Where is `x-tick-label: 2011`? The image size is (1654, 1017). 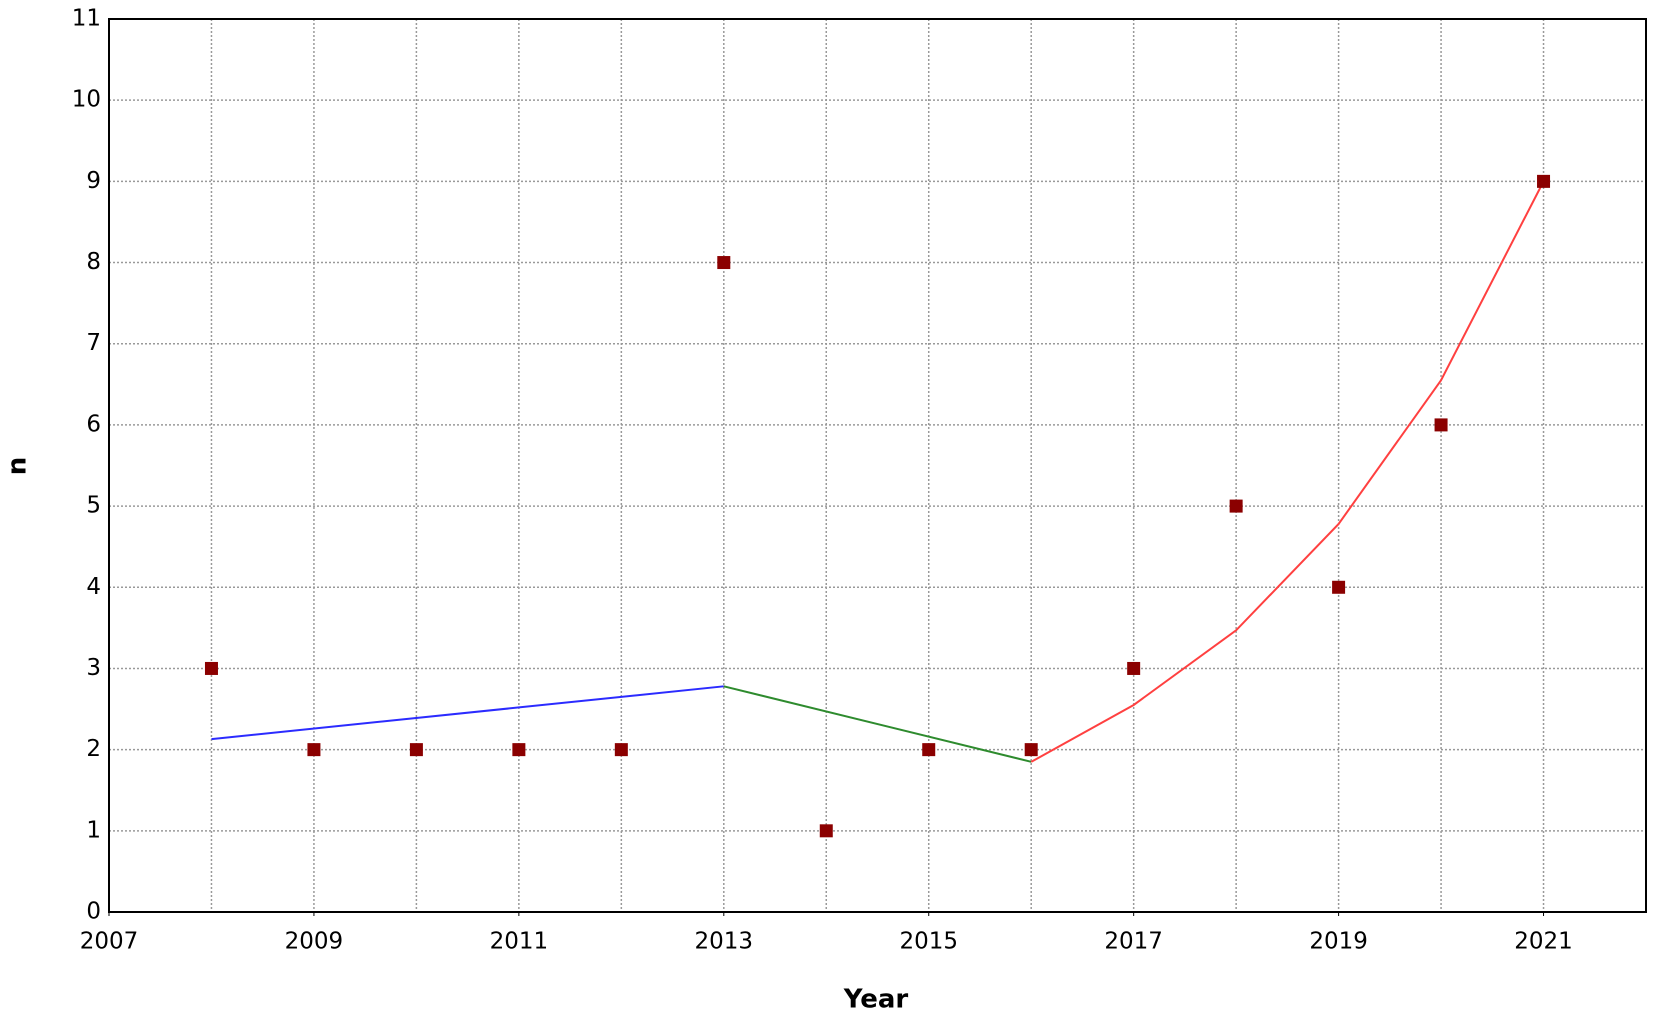 x-tick-label: 2011 is located at coordinates (519, 942).